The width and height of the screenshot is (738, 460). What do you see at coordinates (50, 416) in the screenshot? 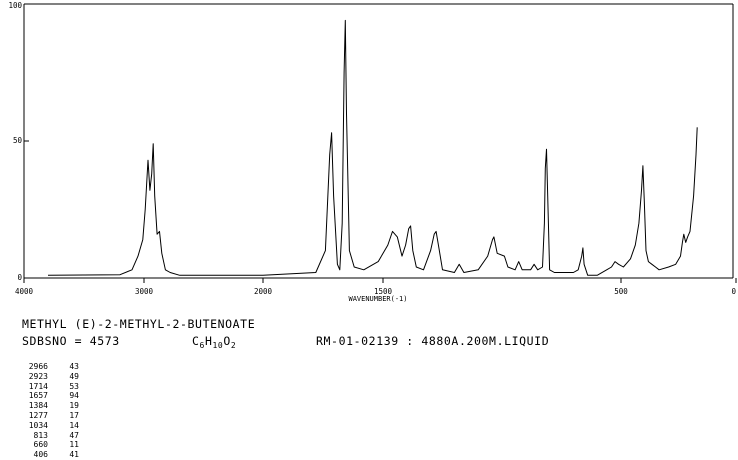
I see `peak-table-row: 1277 17` at bounding box center [50, 416].